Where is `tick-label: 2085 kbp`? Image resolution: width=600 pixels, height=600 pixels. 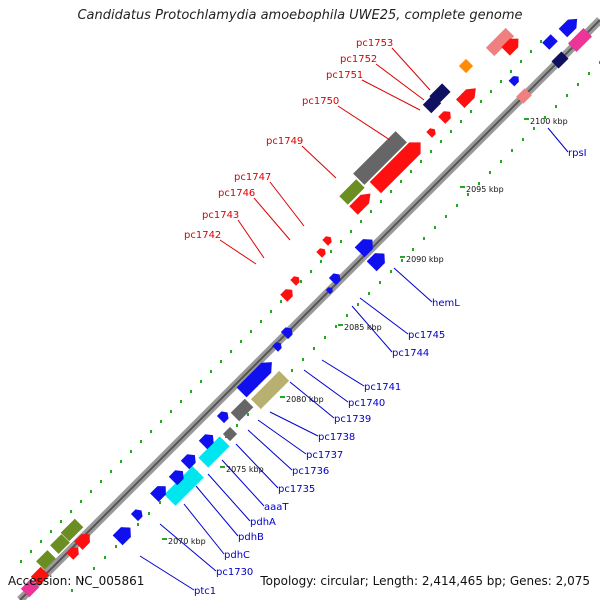
tick-label: 2085 kbp is located at coordinates (363, 327).